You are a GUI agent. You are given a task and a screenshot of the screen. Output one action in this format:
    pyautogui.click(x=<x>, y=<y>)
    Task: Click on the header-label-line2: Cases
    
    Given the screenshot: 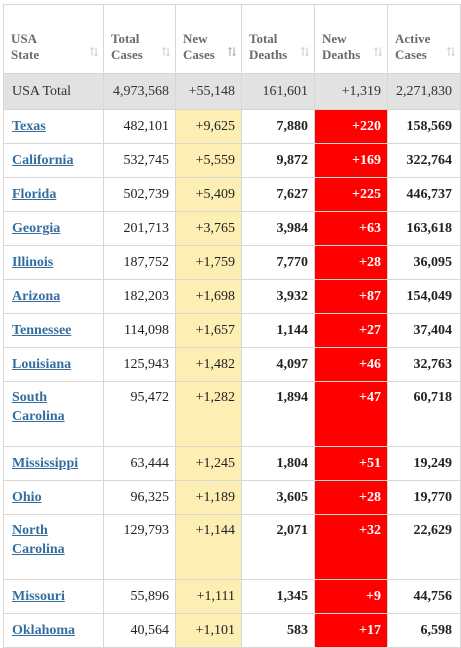 What is the action you would take?
    pyautogui.click(x=411, y=54)
    